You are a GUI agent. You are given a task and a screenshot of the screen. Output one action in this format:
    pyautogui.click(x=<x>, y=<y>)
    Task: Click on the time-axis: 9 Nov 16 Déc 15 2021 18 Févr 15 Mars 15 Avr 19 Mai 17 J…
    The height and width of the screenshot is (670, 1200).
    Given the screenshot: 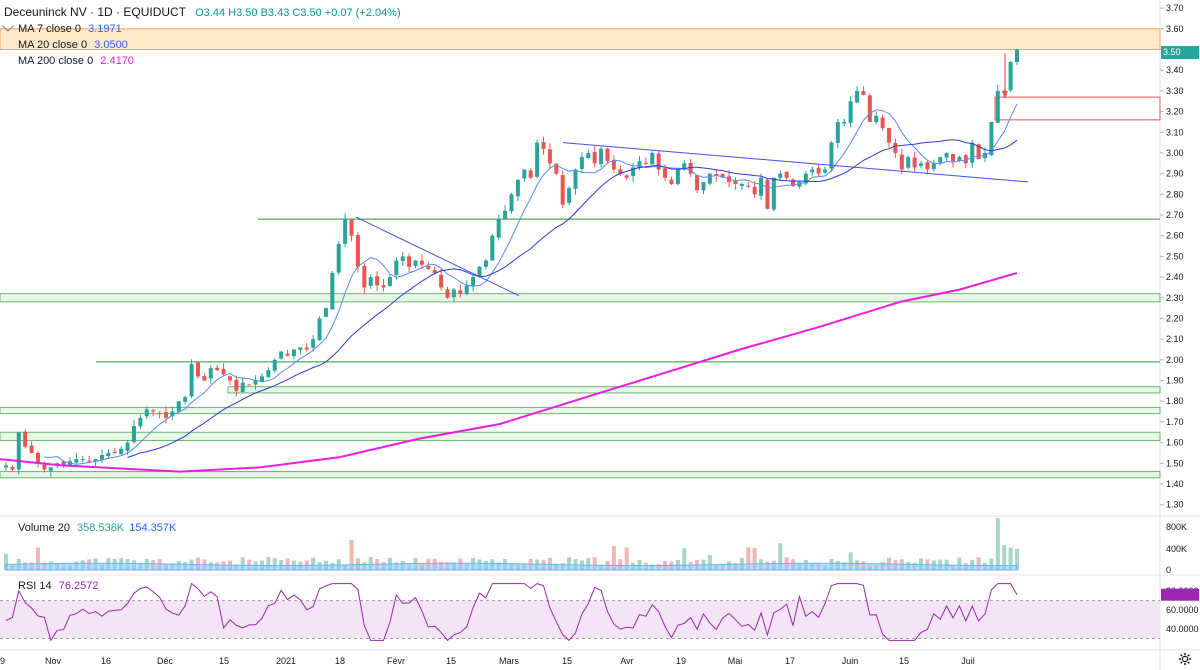 What is the action you would take?
    pyautogui.click(x=487, y=661)
    